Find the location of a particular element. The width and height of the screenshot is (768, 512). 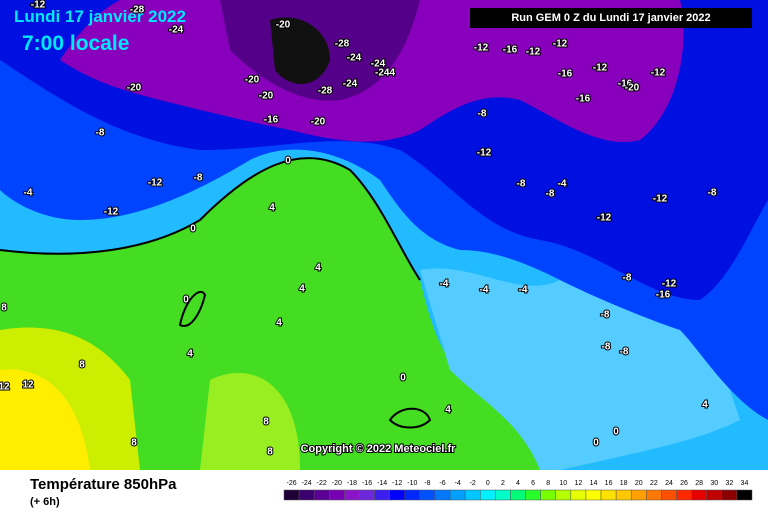

scale-label: 16 is located at coordinates (609, 483).